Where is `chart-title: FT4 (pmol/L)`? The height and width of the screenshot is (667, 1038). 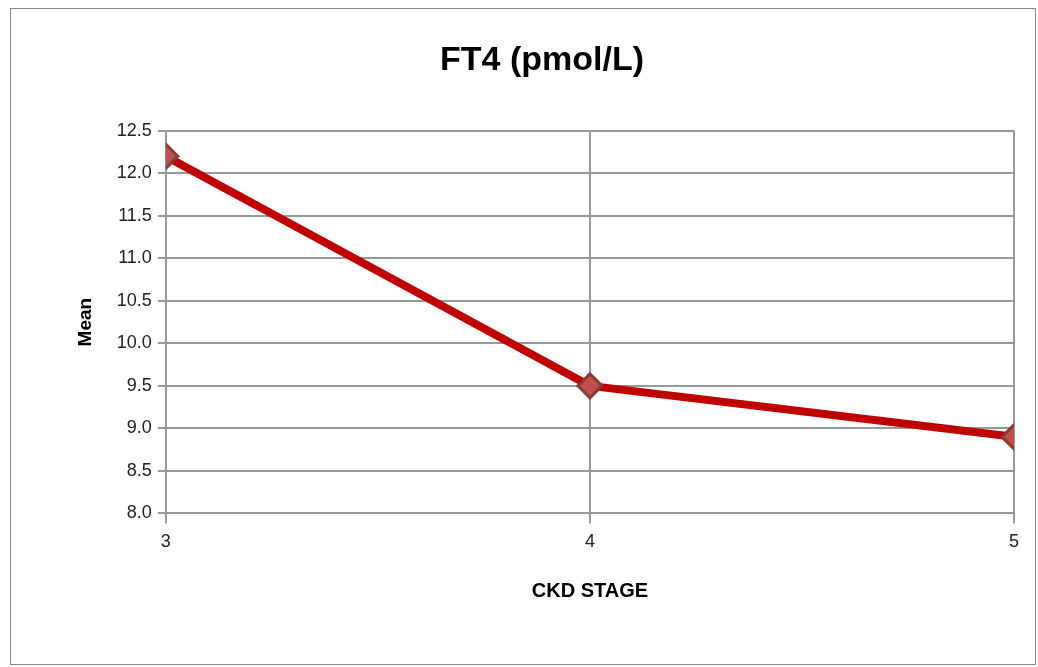 chart-title: FT4 (pmol/L) is located at coordinates (542, 57).